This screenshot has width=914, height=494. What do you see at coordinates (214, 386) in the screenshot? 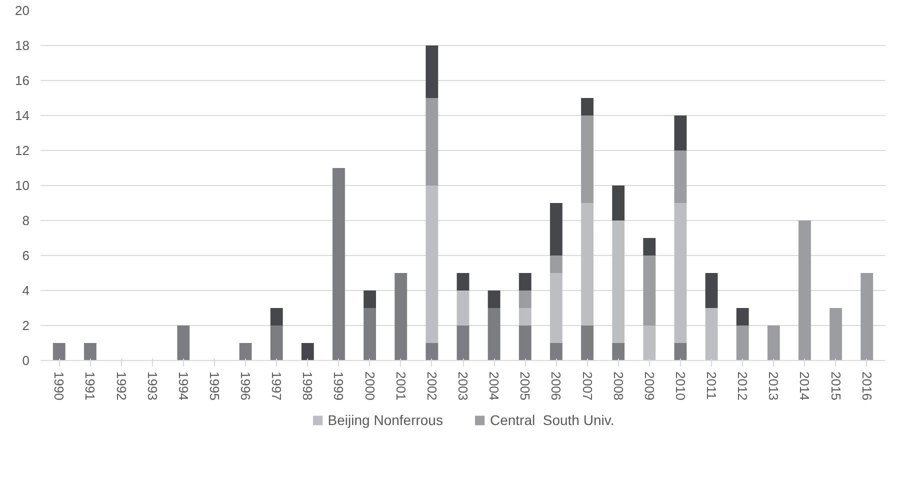
I see `x-tick-label: 1995` at bounding box center [214, 386].